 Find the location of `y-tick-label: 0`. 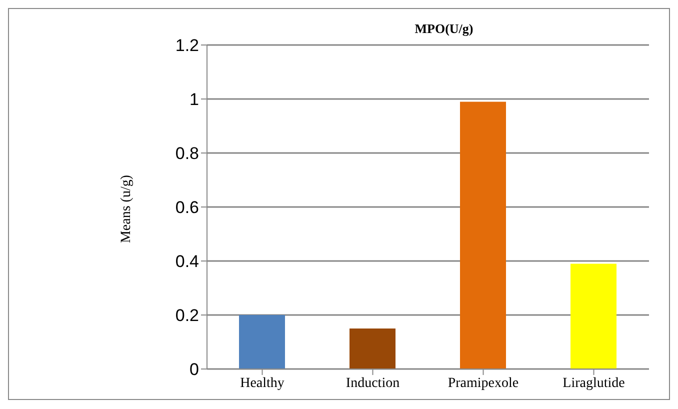

y-tick-label: 0 is located at coordinates (194, 370).